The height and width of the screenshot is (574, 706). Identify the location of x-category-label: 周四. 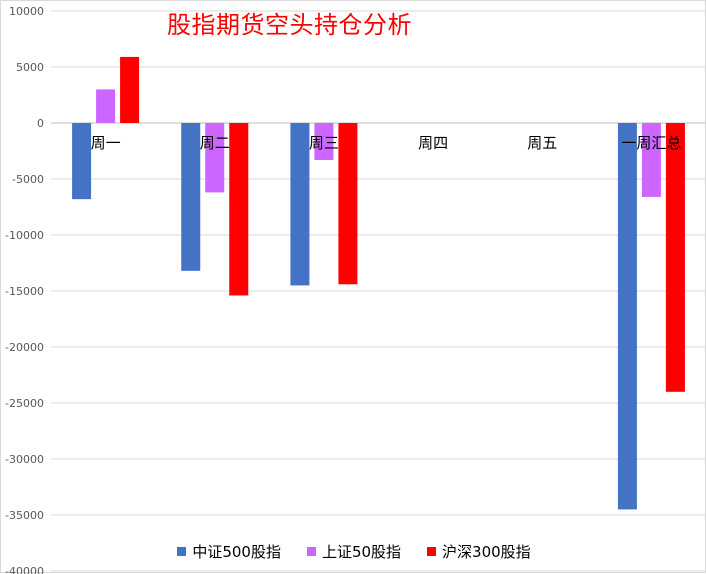
(433, 143).